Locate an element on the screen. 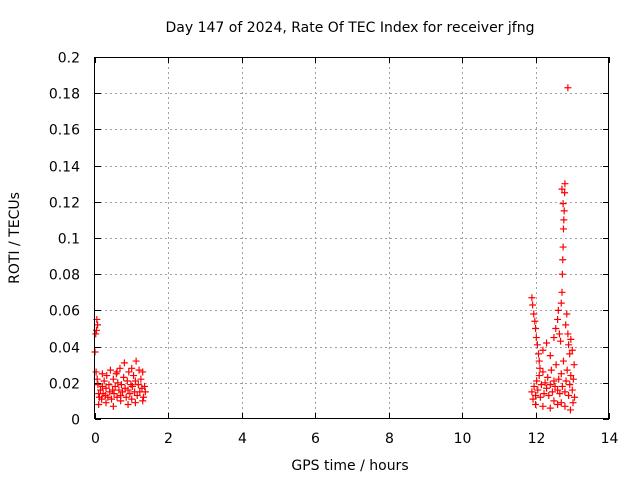  x-tick-label: 0 is located at coordinates (95, 439).